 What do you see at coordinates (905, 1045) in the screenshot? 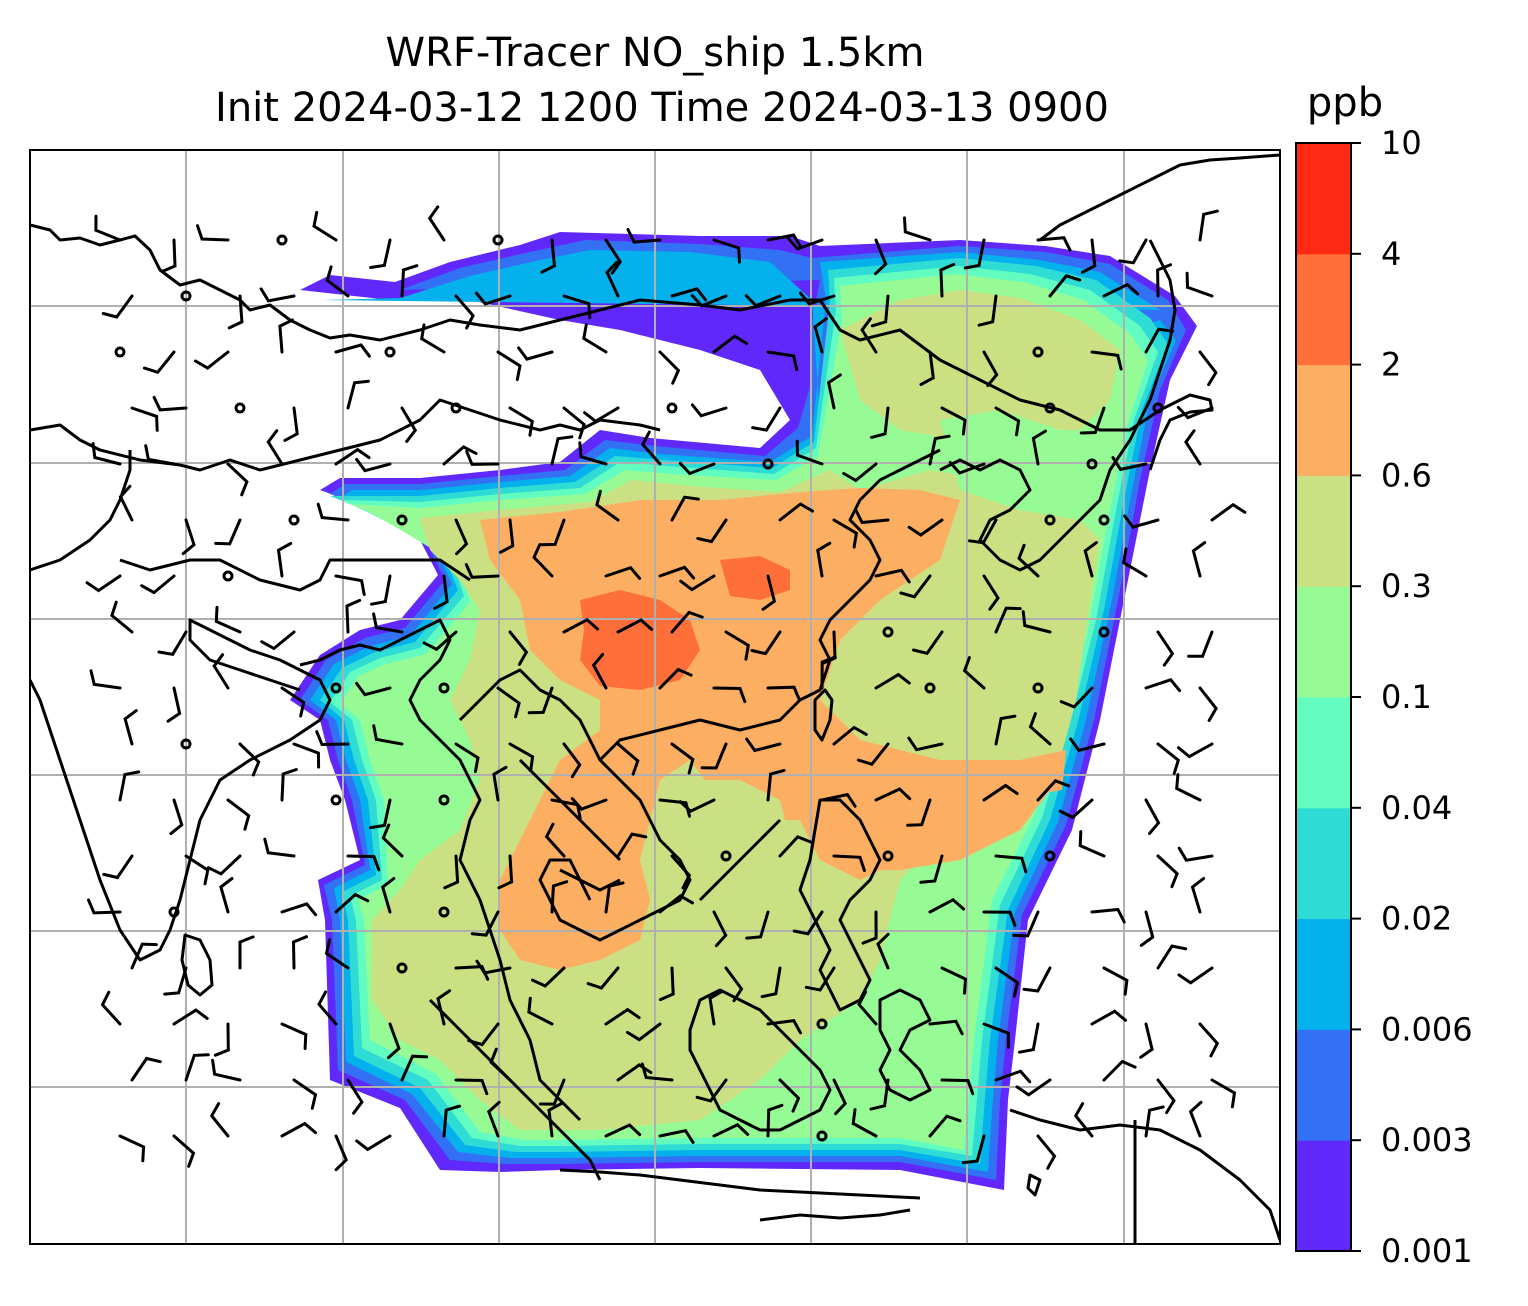
I see `coastline-sulawesi` at bounding box center [905, 1045].